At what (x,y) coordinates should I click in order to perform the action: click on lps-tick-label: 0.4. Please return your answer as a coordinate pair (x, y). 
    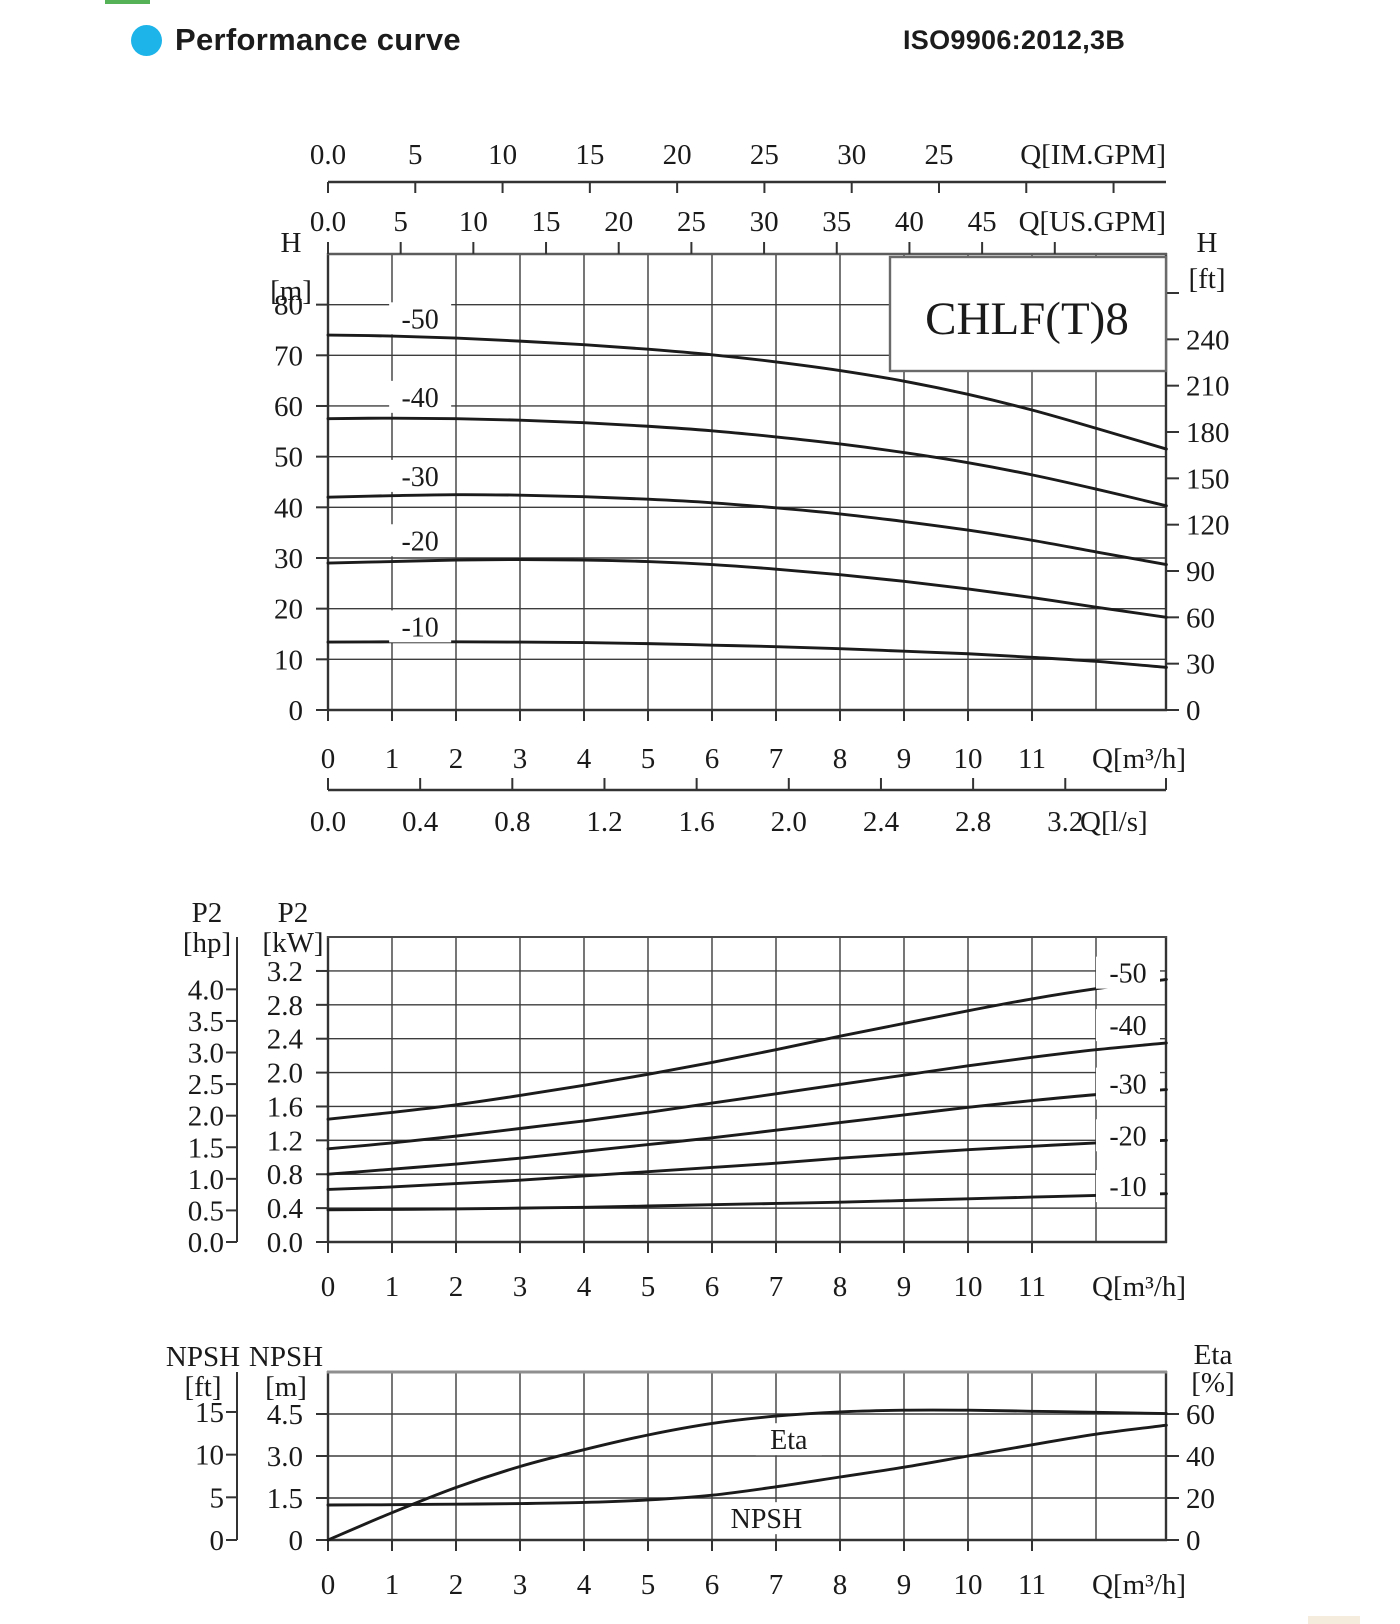
    Looking at the image, I should click on (420, 822).